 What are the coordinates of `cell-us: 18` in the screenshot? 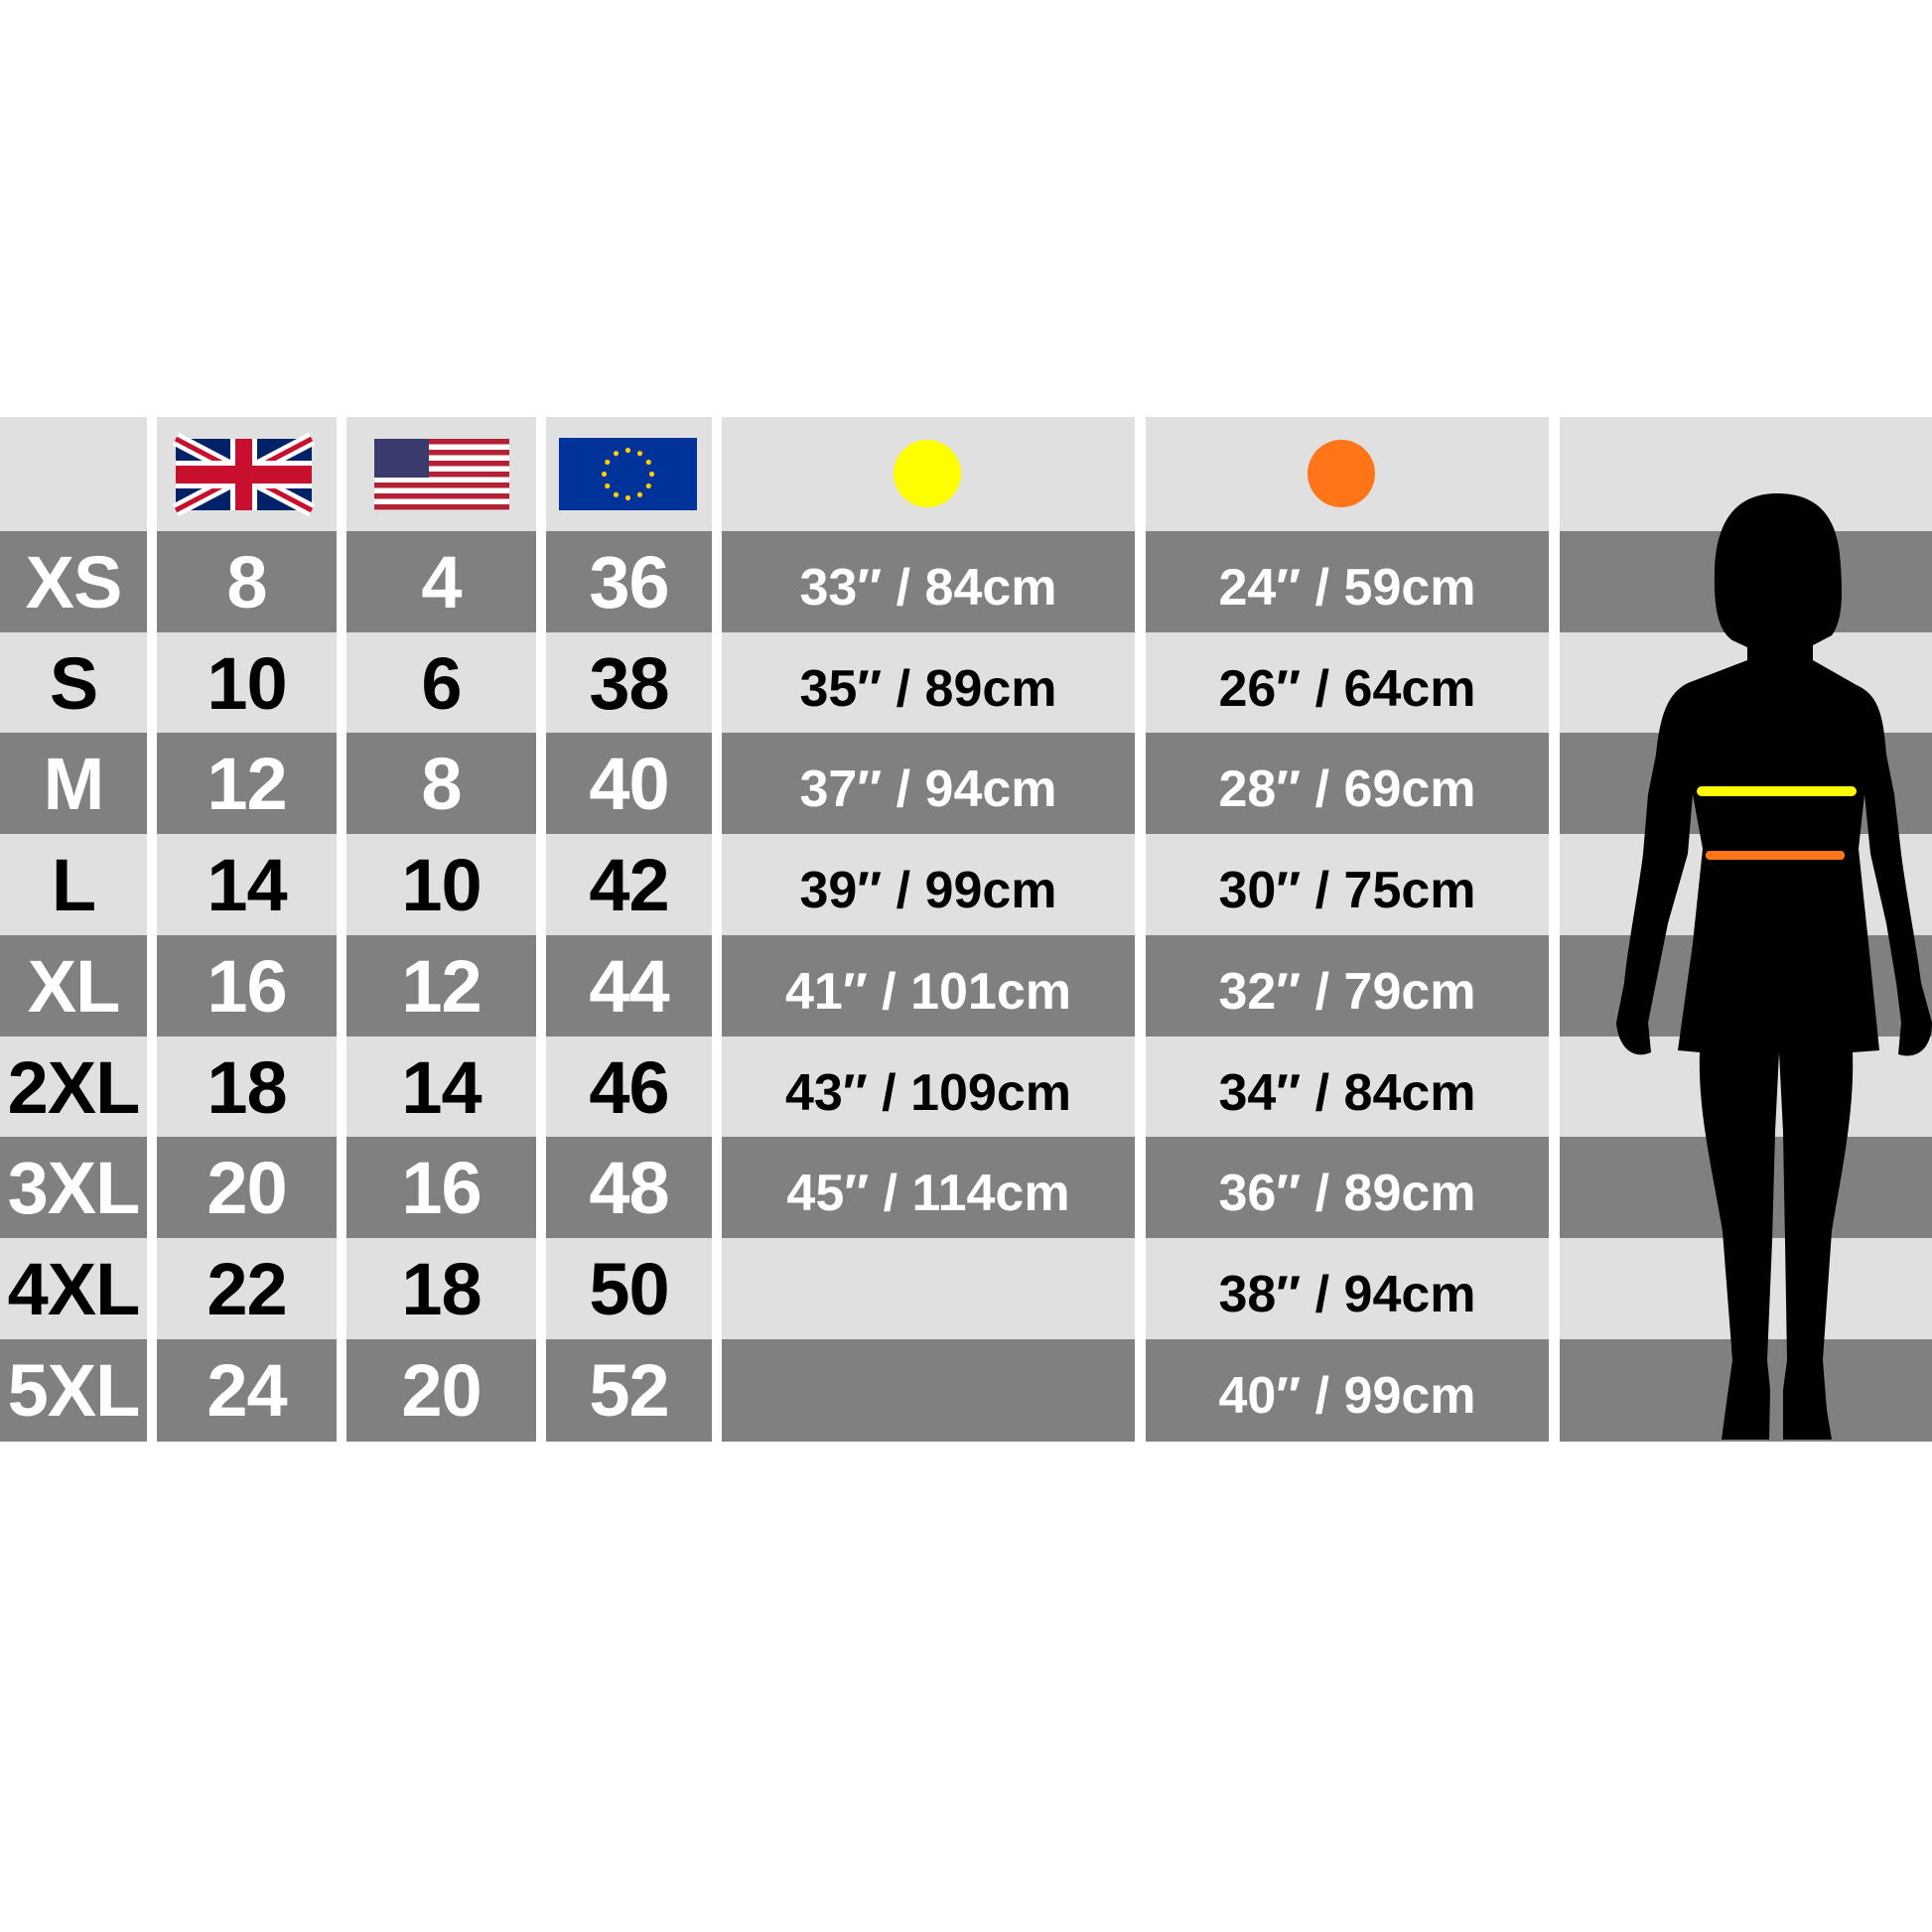 It's located at (441, 1289).